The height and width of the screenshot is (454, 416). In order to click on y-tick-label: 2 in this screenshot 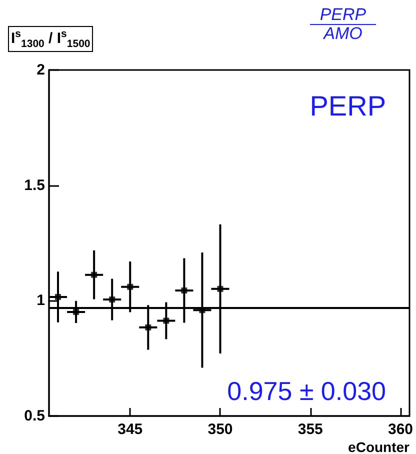, I will do `click(40, 70)`.